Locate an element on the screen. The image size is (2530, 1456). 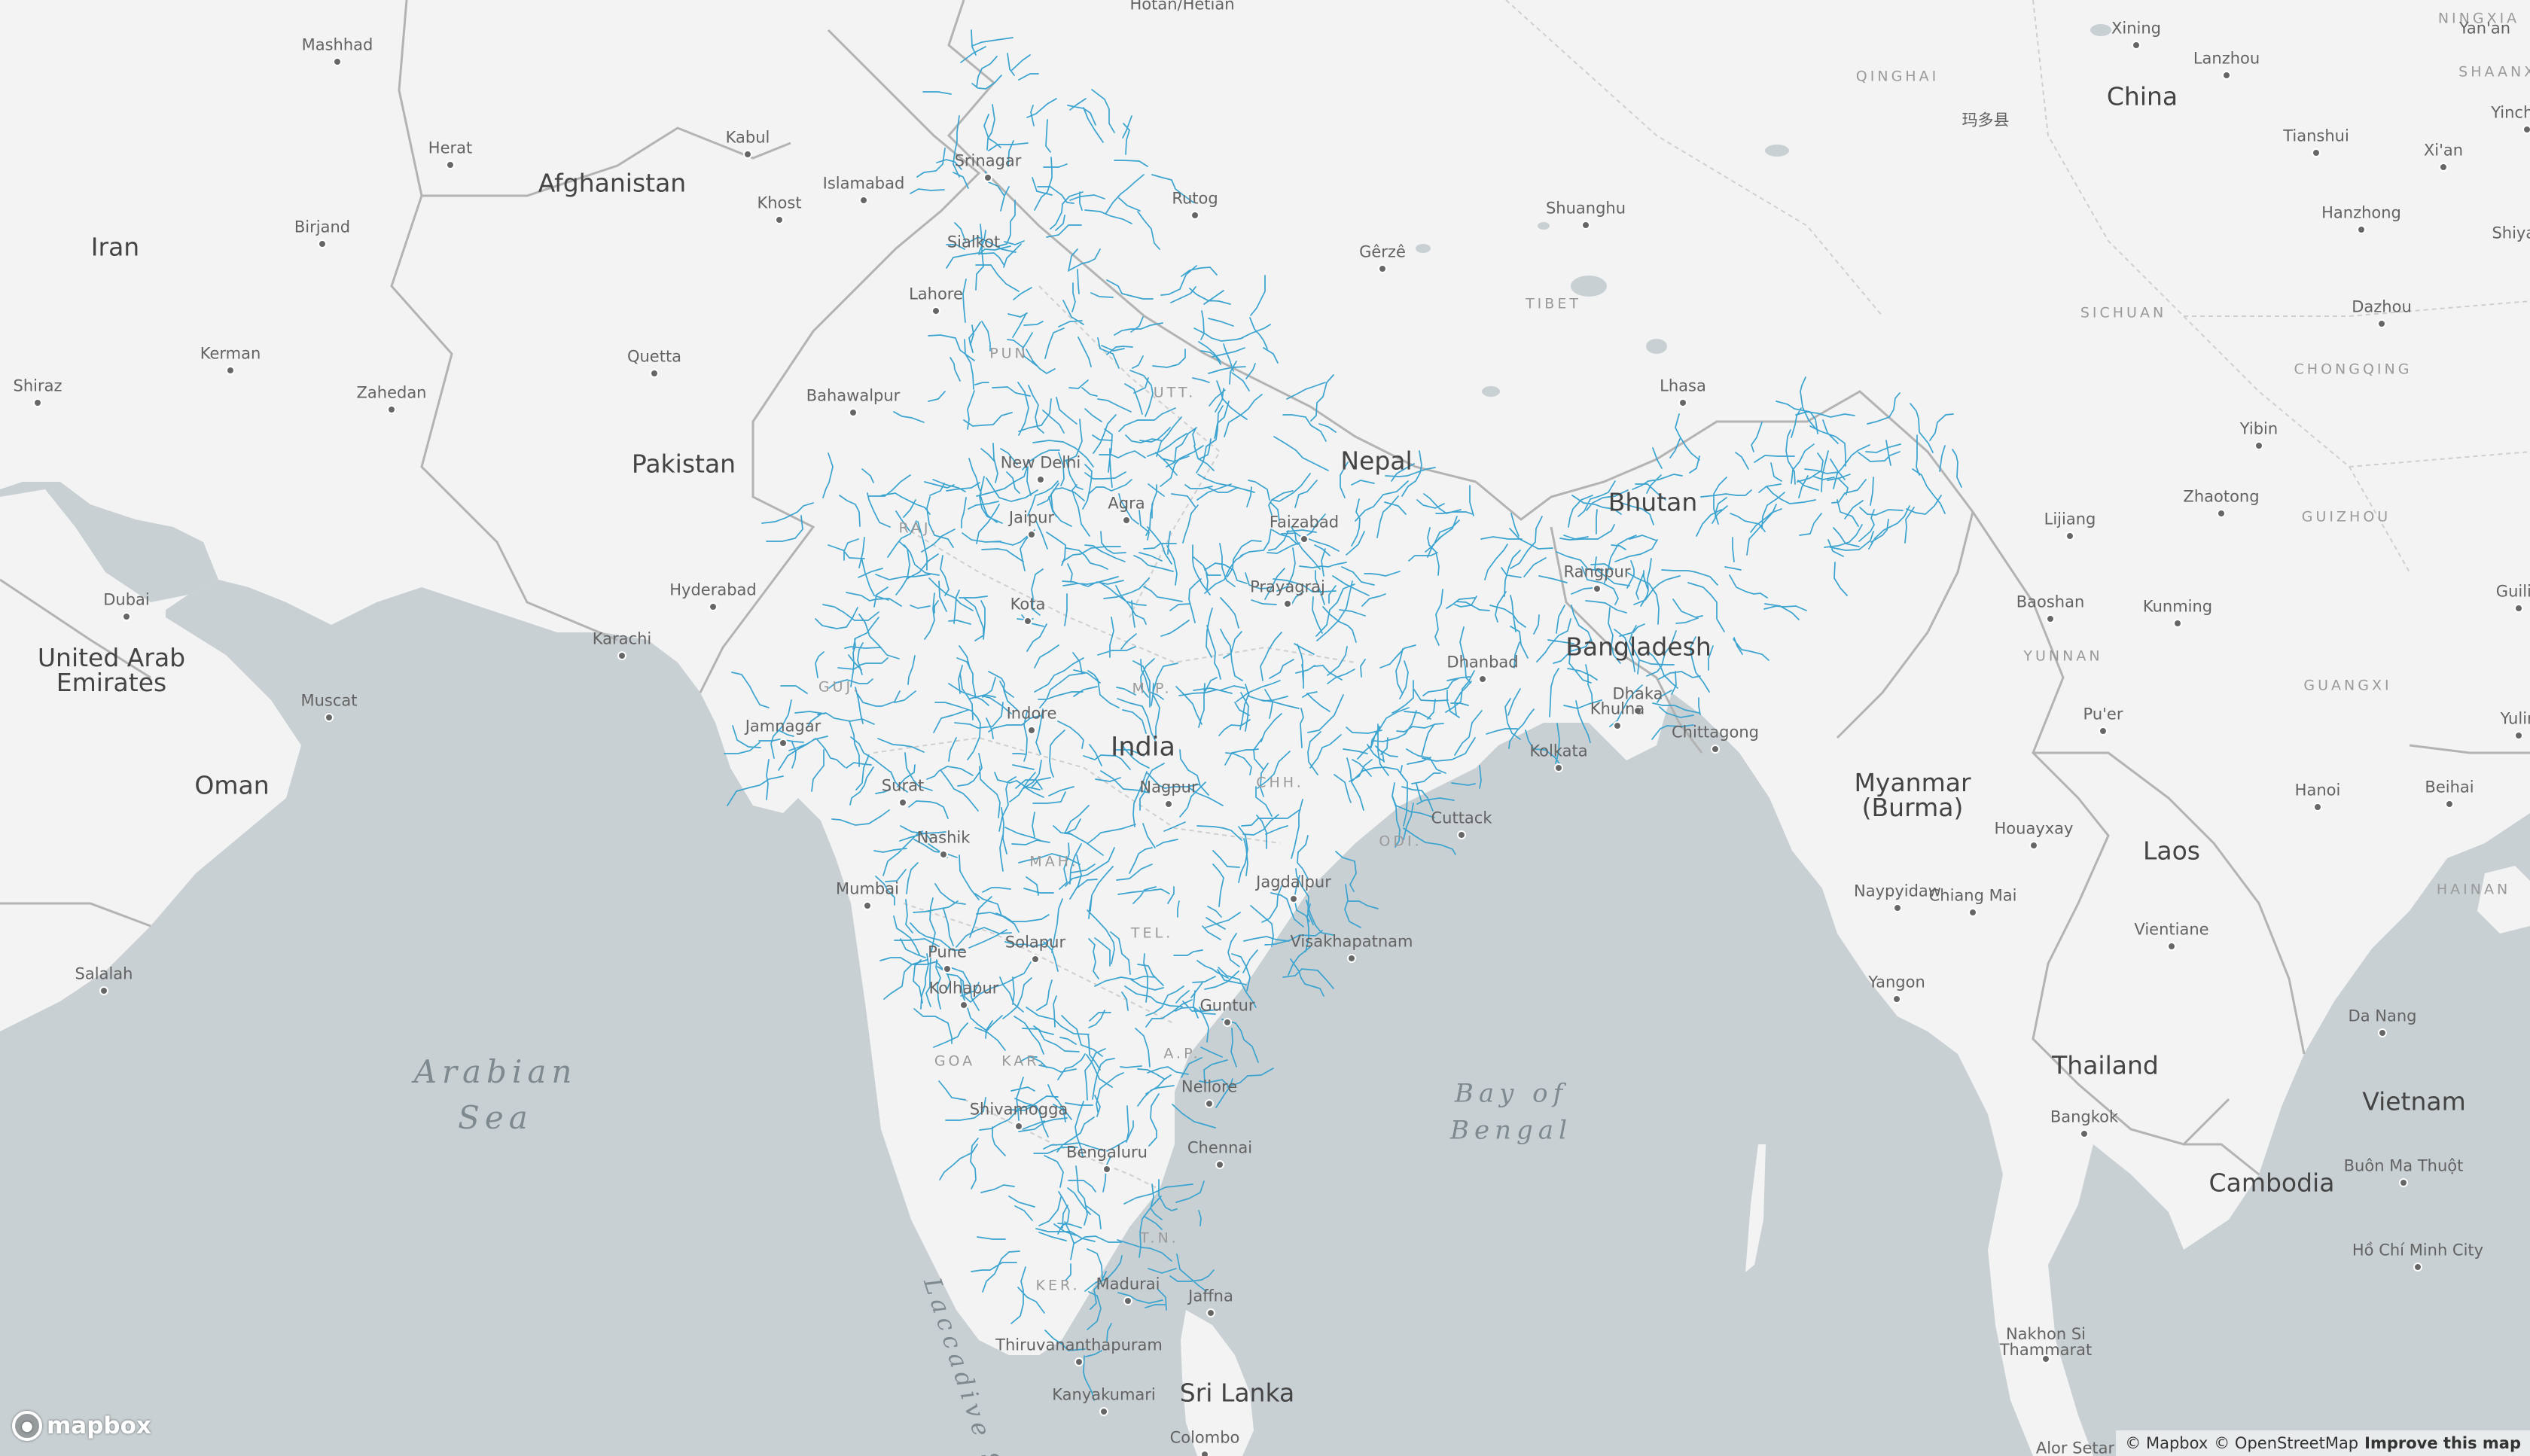
city-marker-dhaka is located at coordinates (1637, 710).